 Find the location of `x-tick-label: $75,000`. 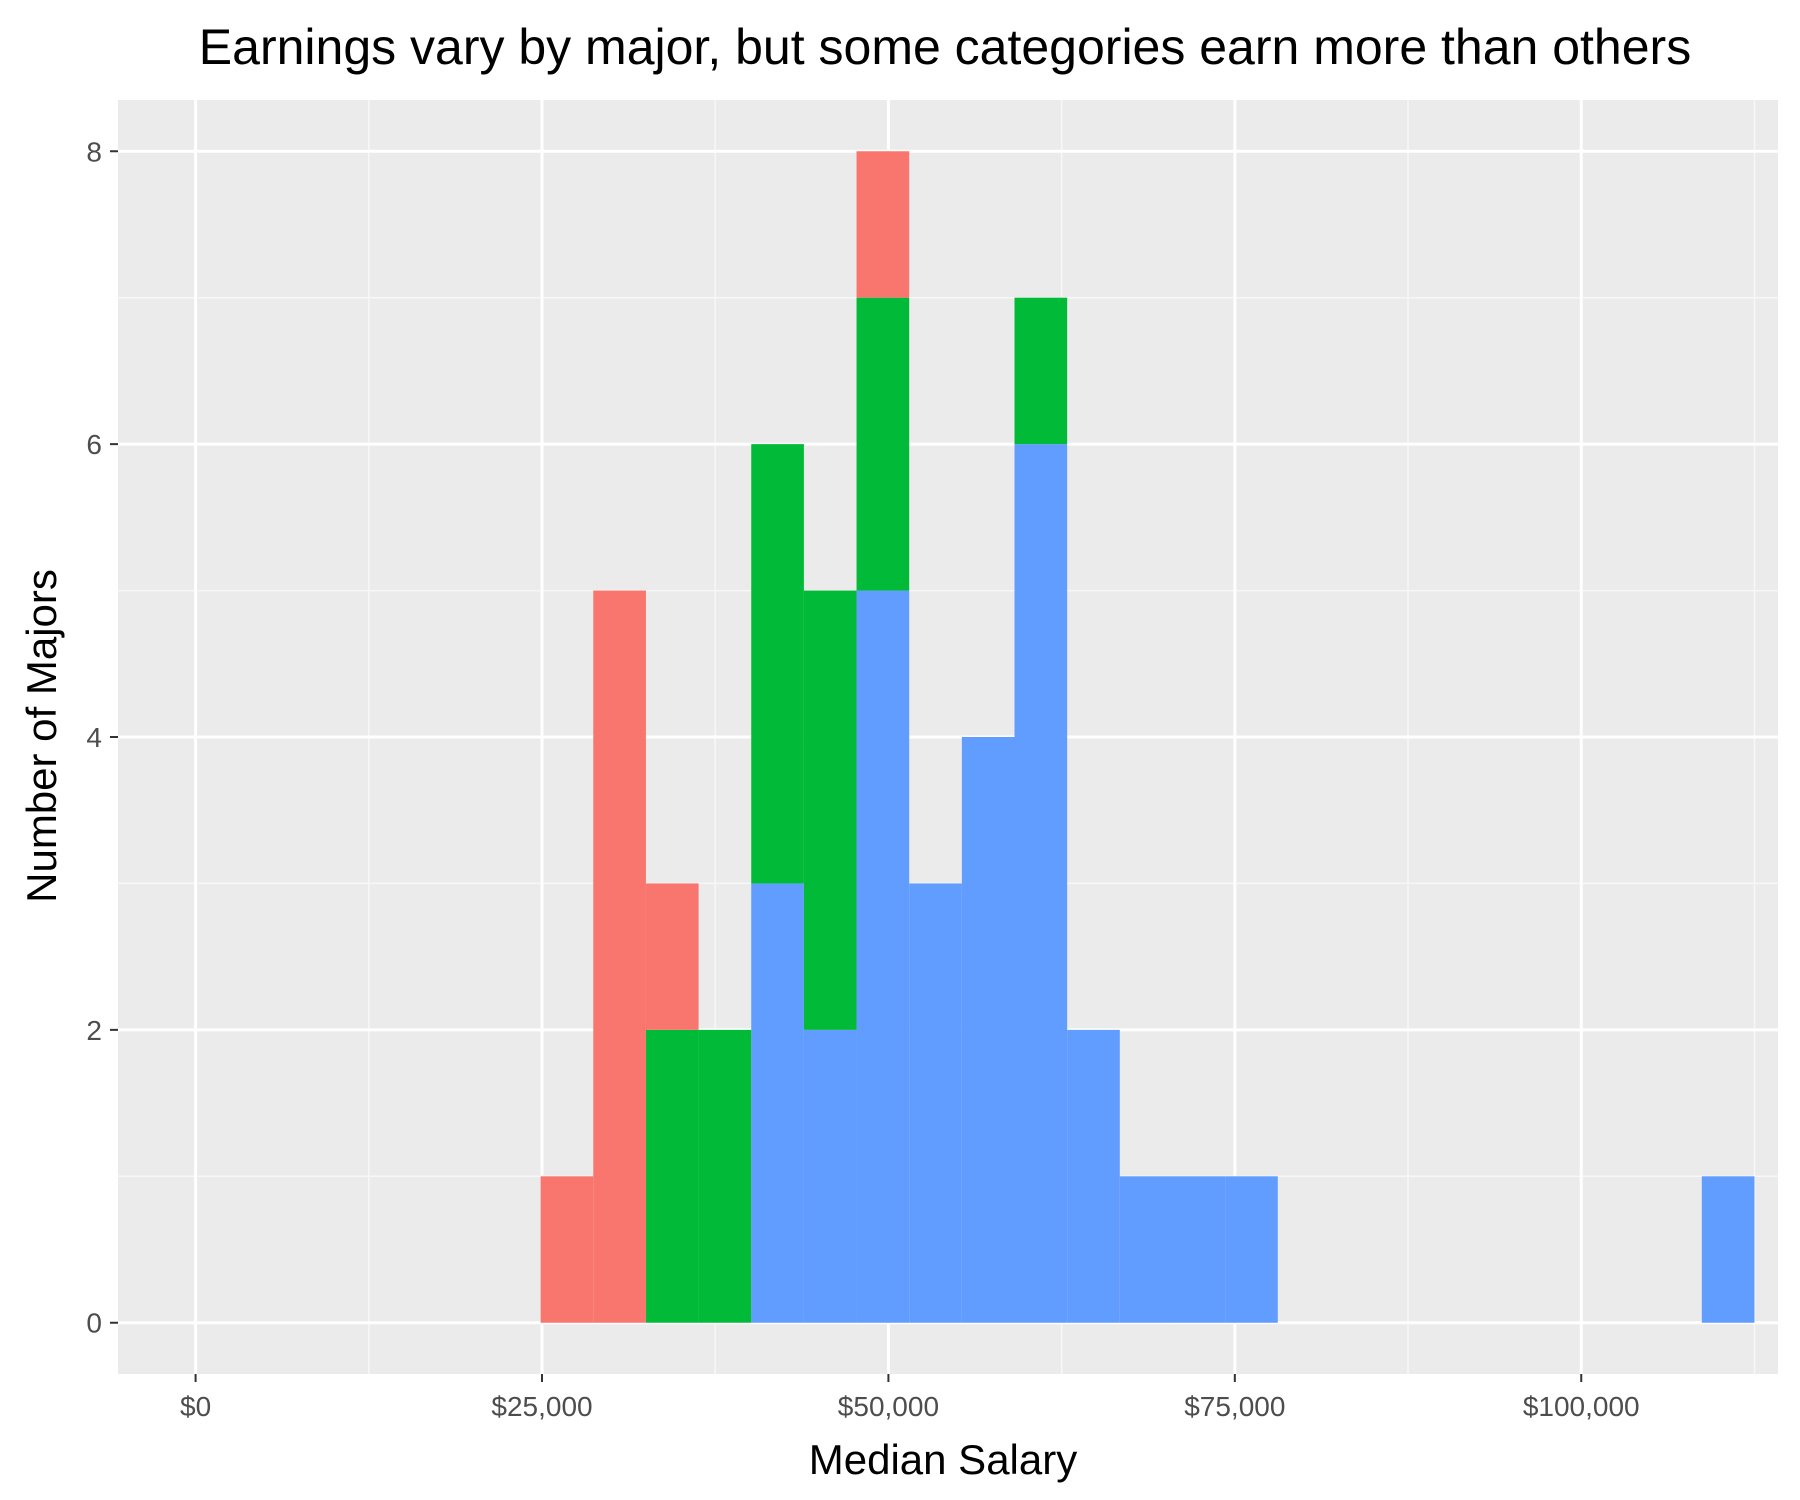

x-tick-label: $75,000 is located at coordinates (1234, 1406).